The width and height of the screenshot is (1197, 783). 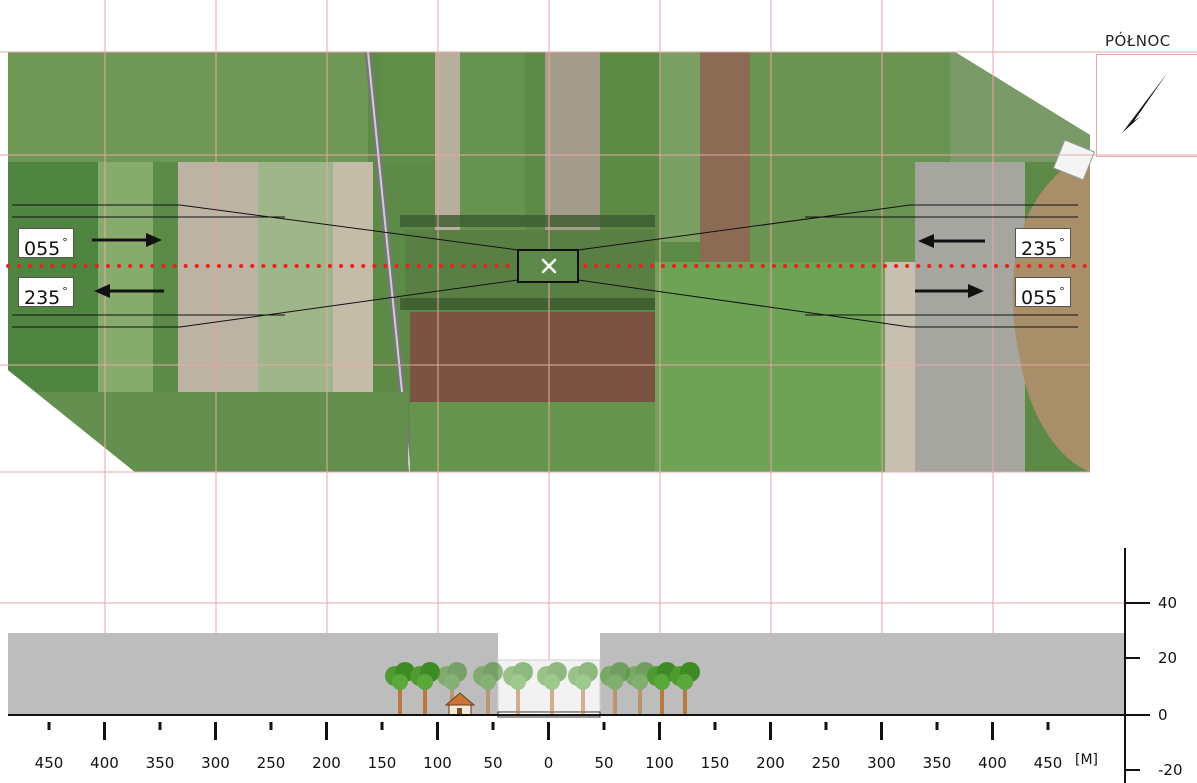 I want to click on landing-pad, so click(x=548, y=266).